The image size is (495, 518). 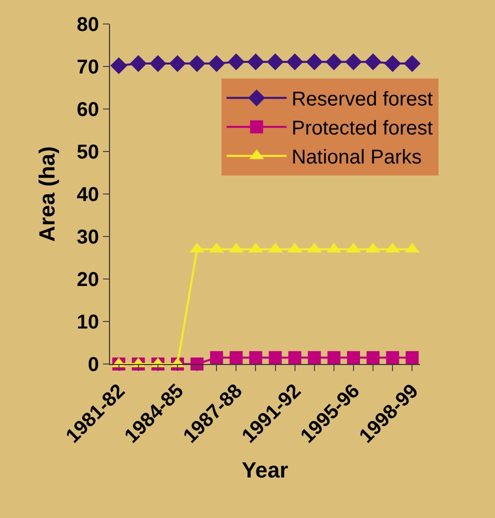 I want to click on y-tick-label: 40, so click(x=87, y=195).